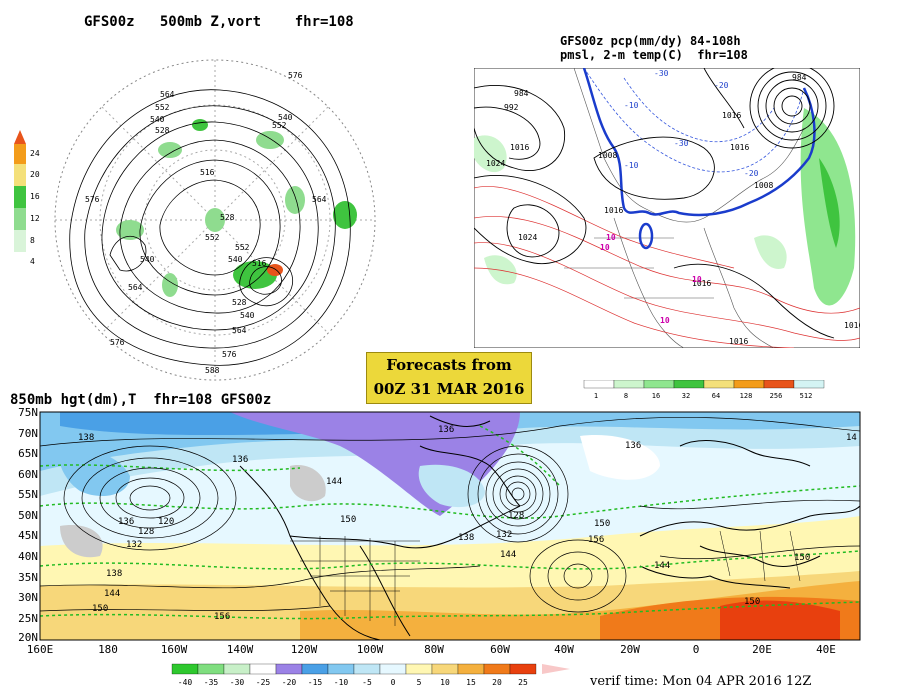 The width and height of the screenshot is (900, 700). What do you see at coordinates (166, 522) in the screenshot?
I see `height-label: 120` at bounding box center [166, 522].